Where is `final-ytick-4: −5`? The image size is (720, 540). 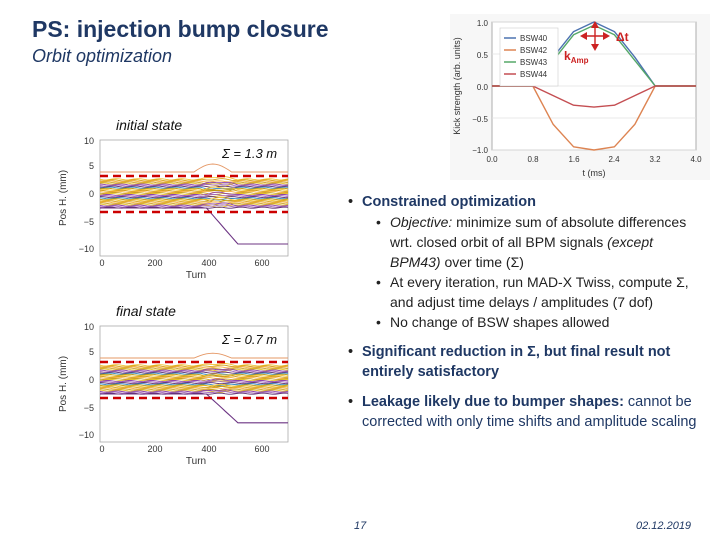
final-ytick-4: −5 is located at coordinates (89, 408).